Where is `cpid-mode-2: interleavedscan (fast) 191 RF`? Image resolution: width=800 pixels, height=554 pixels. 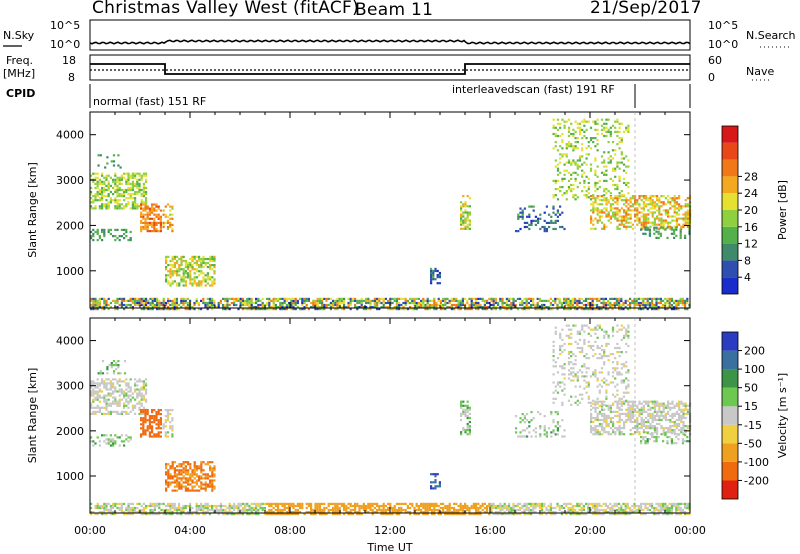
cpid-mode-2: interleavedscan (fast) 191 RF is located at coordinates (533, 89).